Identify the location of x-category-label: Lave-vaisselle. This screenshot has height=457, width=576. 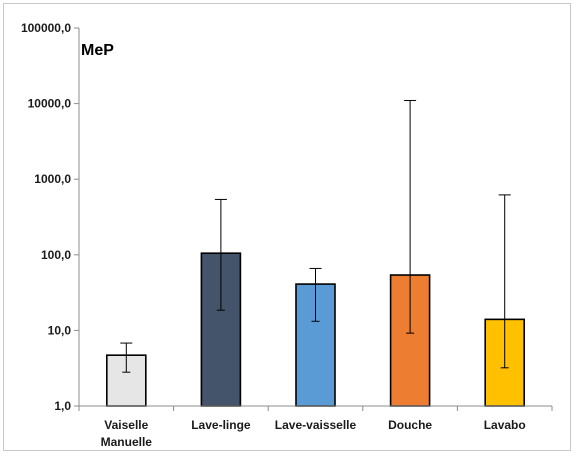
(316, 425).